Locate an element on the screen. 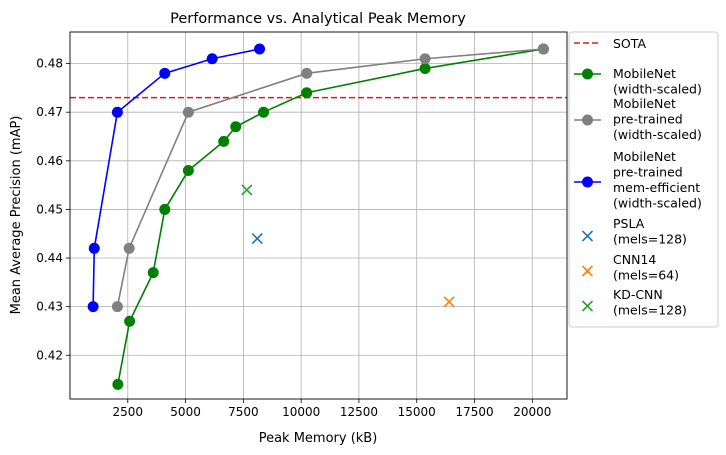  x-tick-label-4: 12500 is located at coordinates (359, 412).